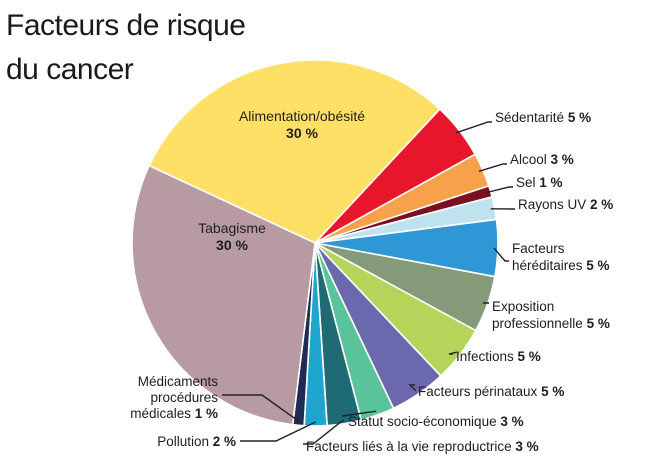 This screenshot has height=464, width=650. Describe the element at coordinates (498, 356) in the screenshot. I see `slice-label-infections: Infections 5 %` at that location.